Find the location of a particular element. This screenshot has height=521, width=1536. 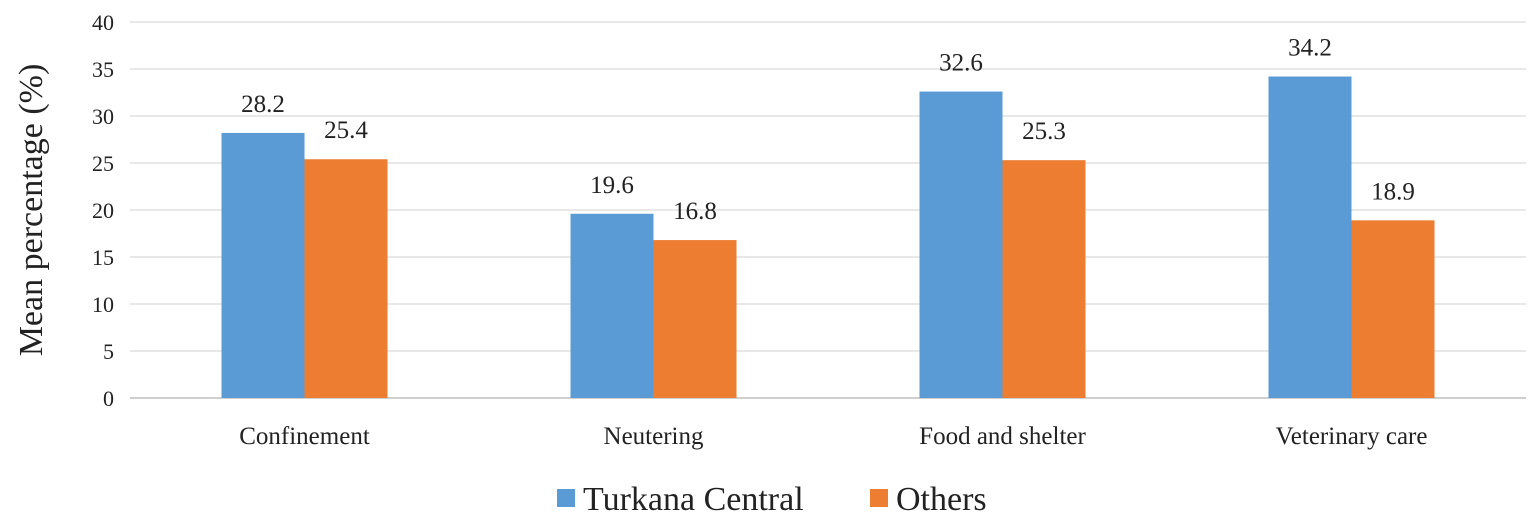

x-category-label: Neutering is located at coordinates (654, 436).